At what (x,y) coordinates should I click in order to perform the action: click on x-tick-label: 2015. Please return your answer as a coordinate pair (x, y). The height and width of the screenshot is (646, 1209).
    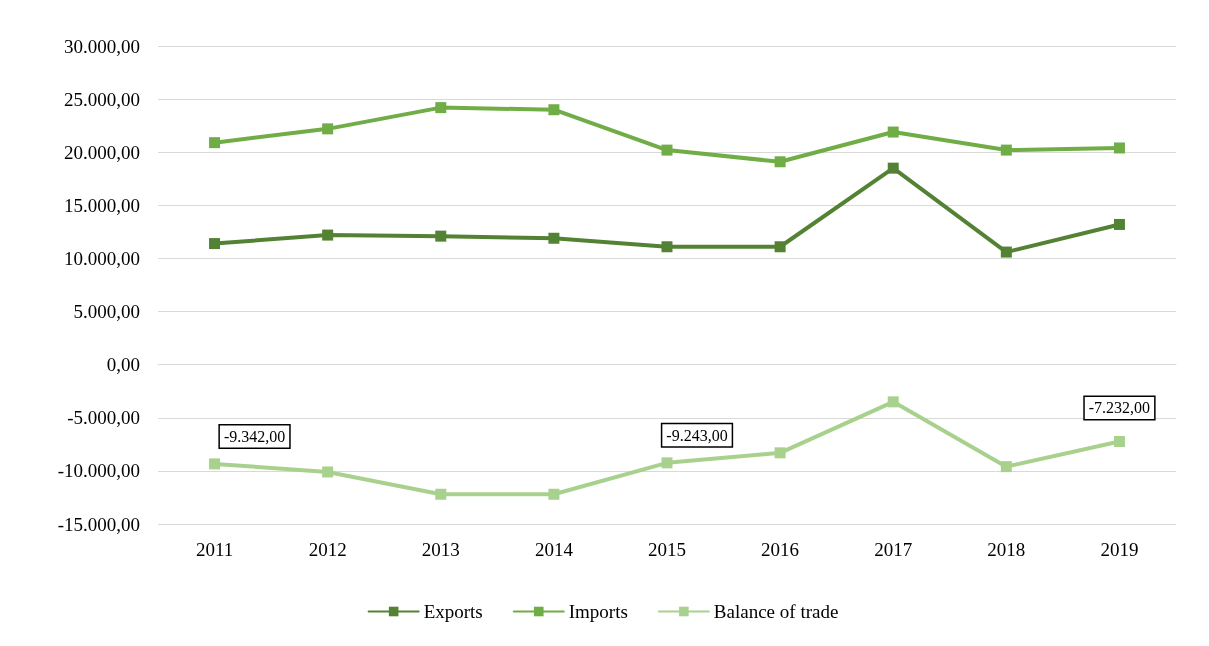
    Looking at the image, I should click on (667, 549).